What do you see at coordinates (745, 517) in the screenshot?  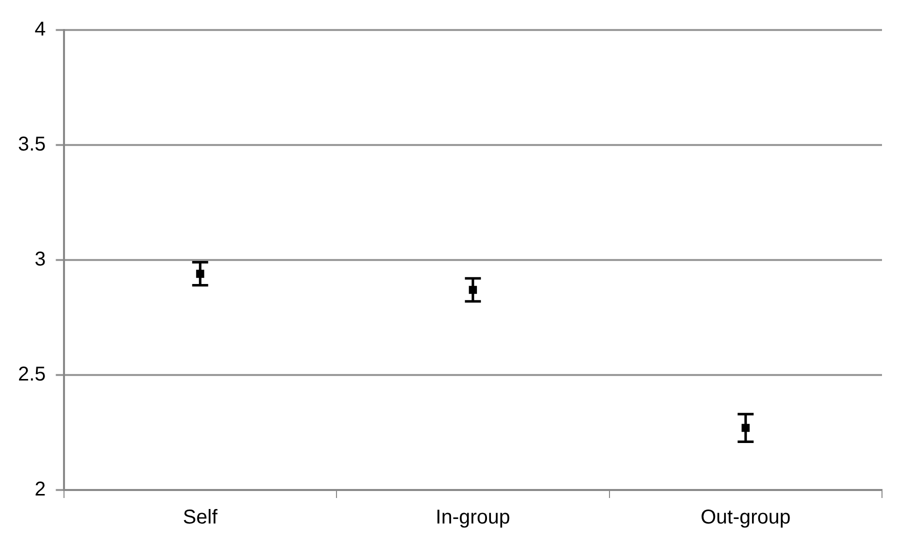 I see `x-tick-label: Out-group` at bounding box center [745, 517].